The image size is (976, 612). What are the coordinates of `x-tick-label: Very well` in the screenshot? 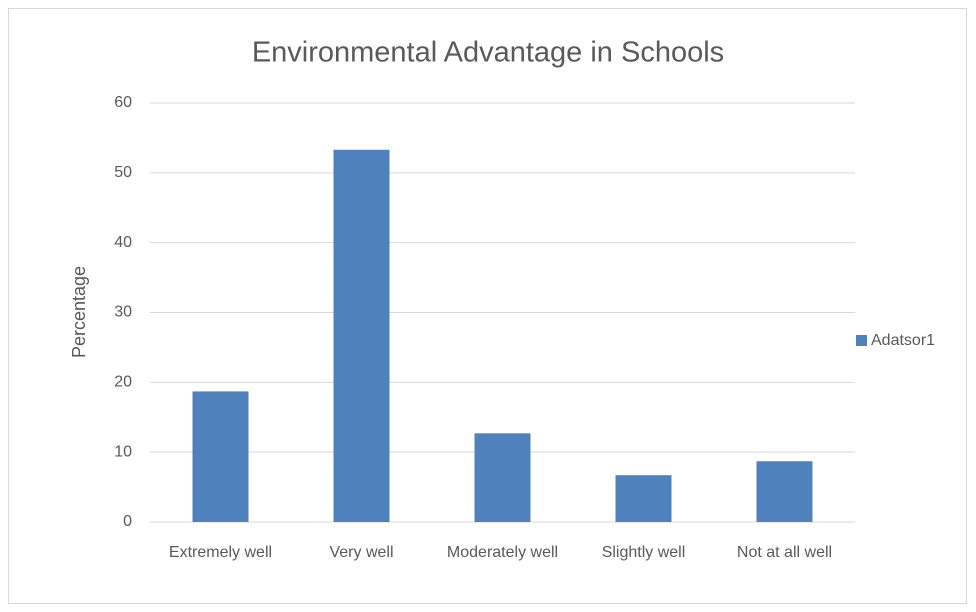 It's located at (361, 552).